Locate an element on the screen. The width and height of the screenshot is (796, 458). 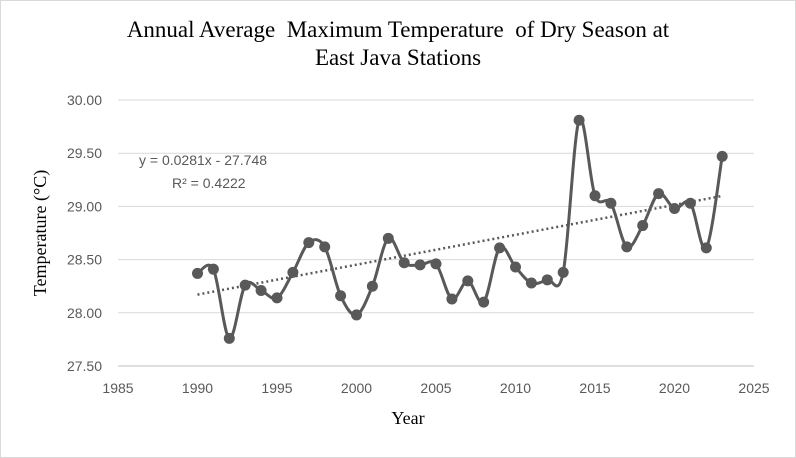
y-tick-labels: 27.50 28.00 28.50 29.00 29.50 30.00 is located at coordinates (84, 233).